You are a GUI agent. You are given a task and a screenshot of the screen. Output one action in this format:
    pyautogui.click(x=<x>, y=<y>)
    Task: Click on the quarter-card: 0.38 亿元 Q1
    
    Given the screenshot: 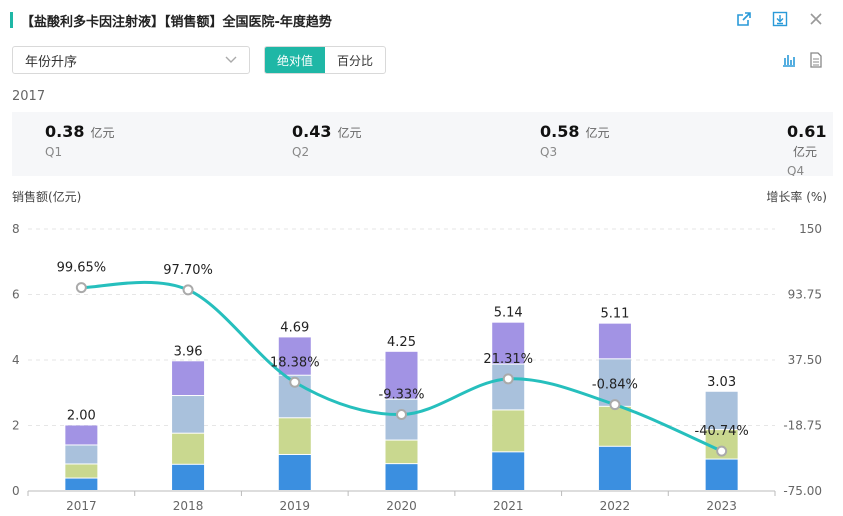 What is the action you would take?
    pyautogui.click(x=80, y=140)
    